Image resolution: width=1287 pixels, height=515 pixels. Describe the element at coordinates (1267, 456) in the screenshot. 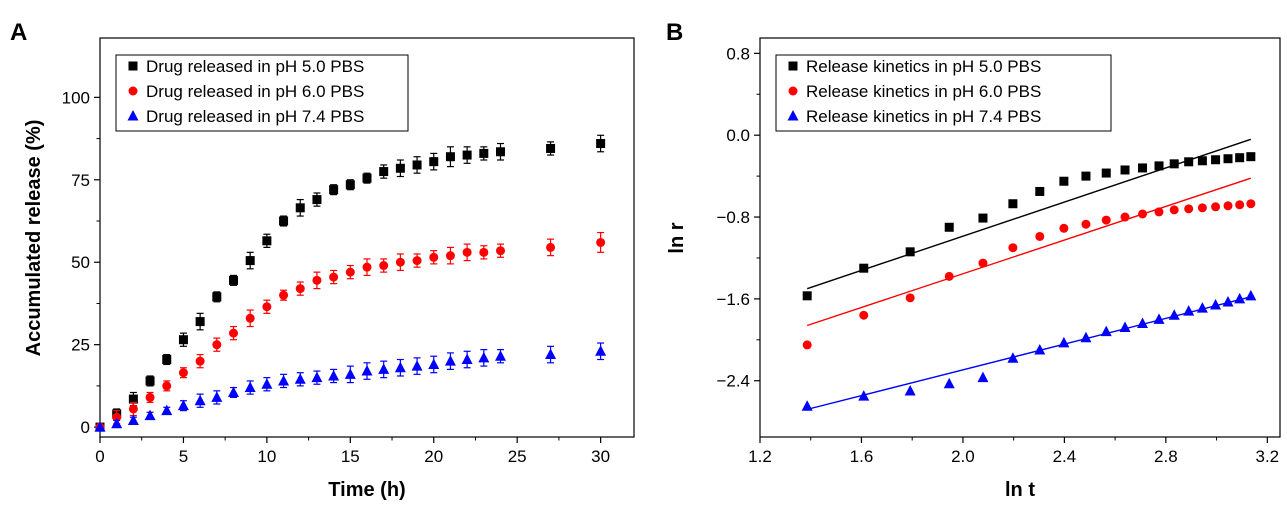

I see `x-tick-label: 3.2` at that location.